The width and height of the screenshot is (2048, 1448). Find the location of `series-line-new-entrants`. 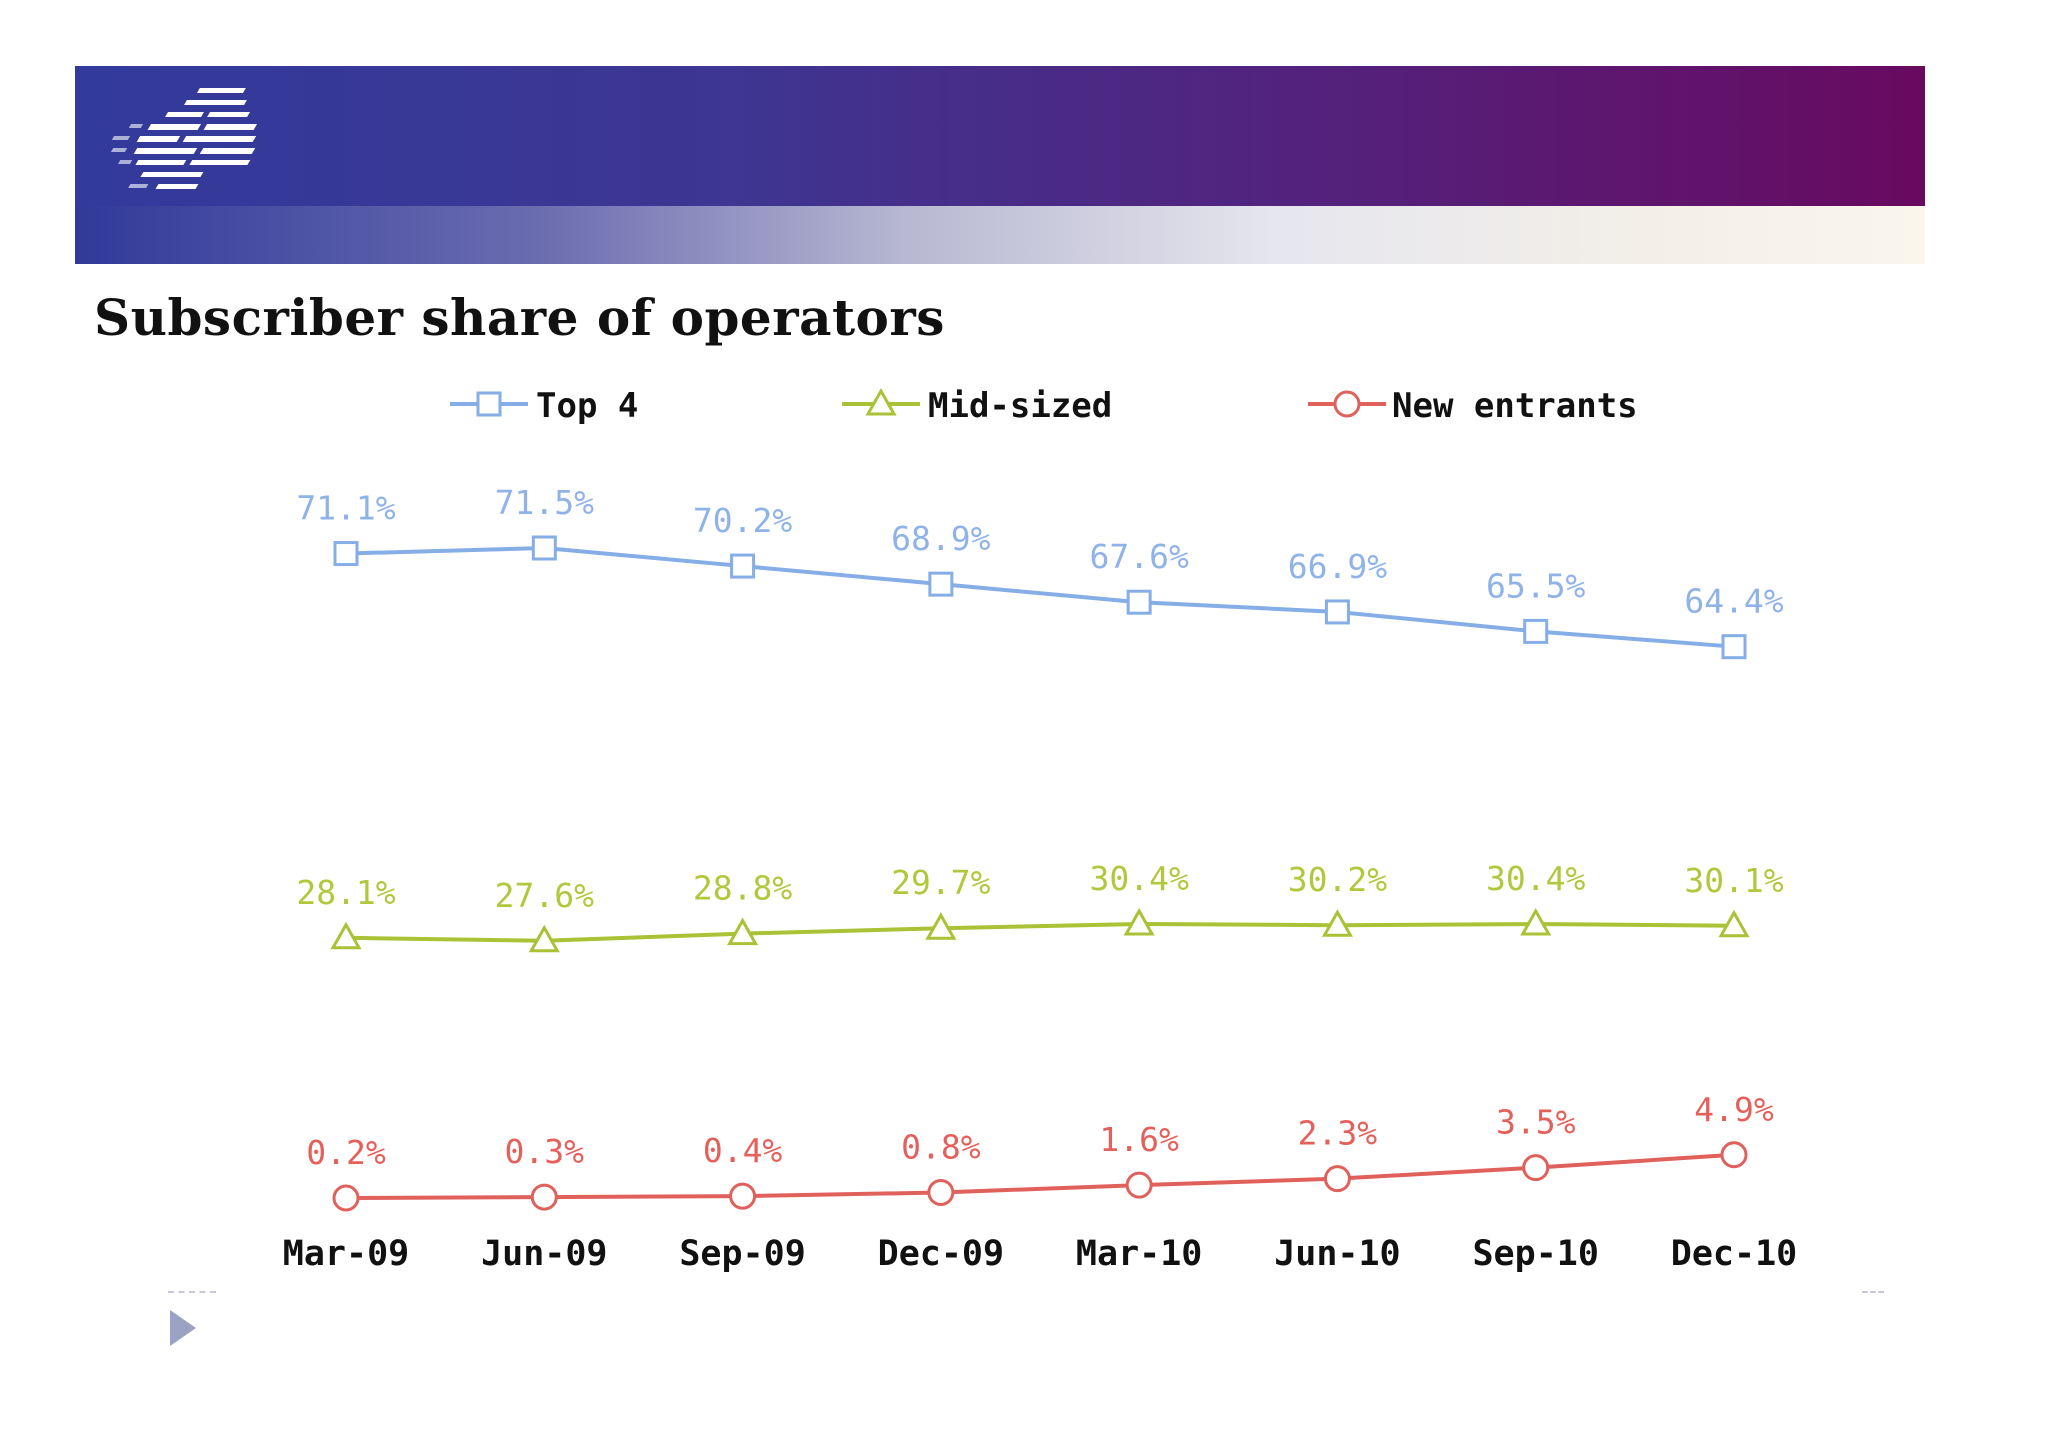

series-line-new-entrants is located at coordinates (1040, 1176).